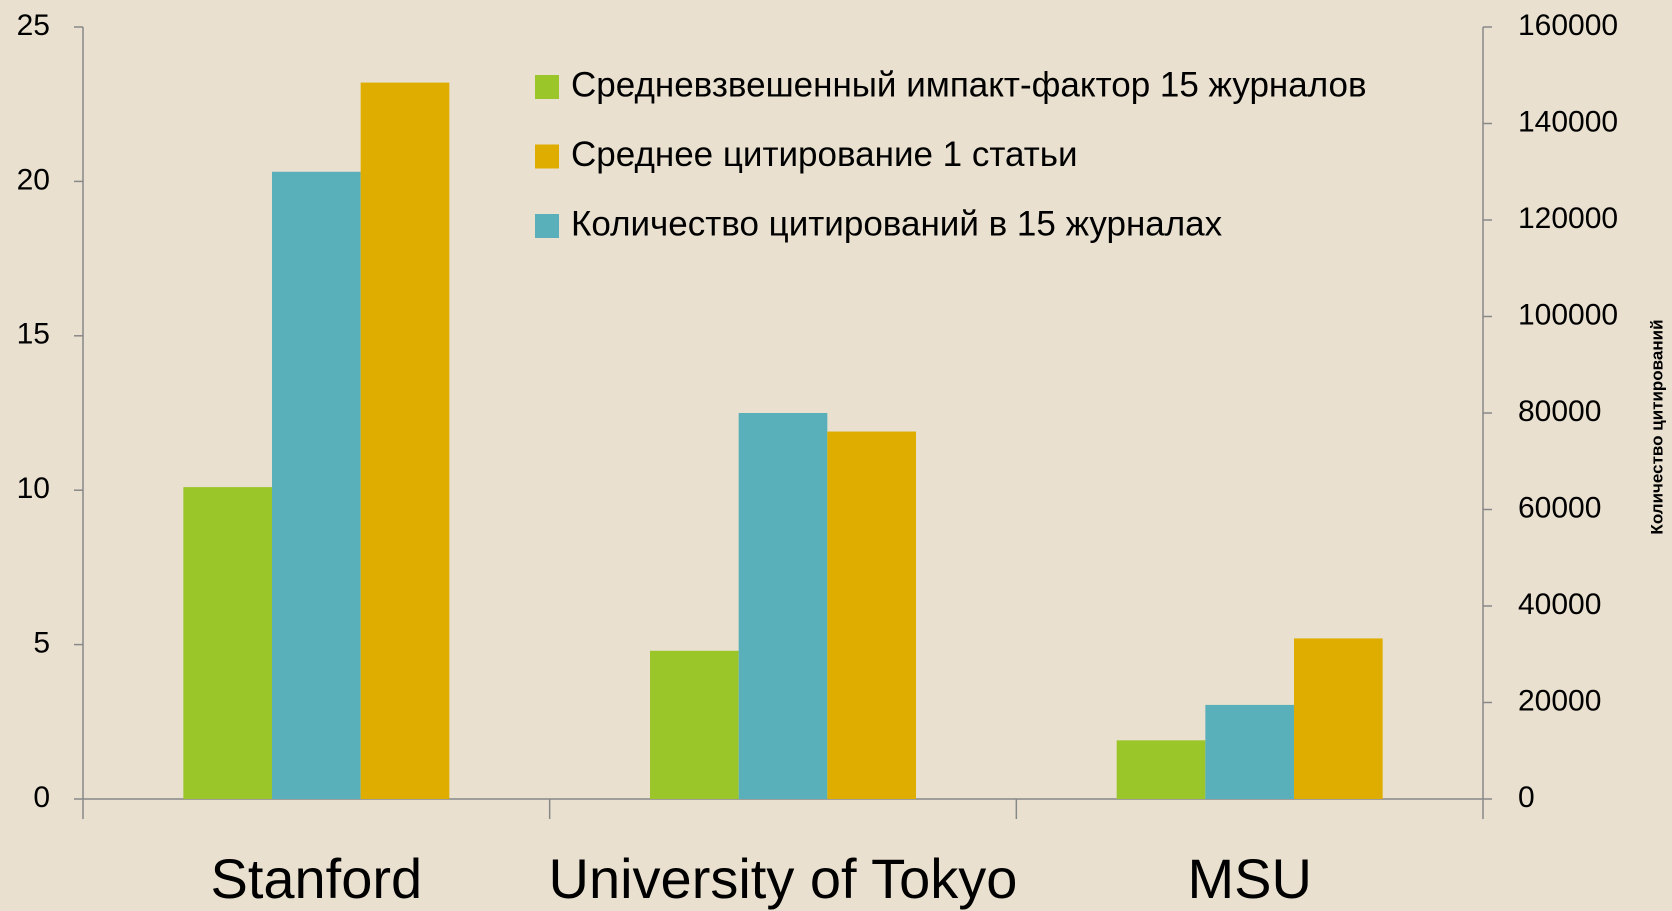  What do you see at coordinates (1568, 218) in the screenshot?
I see `y2-tick-label: 120000` at bounding box center [1568, 218].